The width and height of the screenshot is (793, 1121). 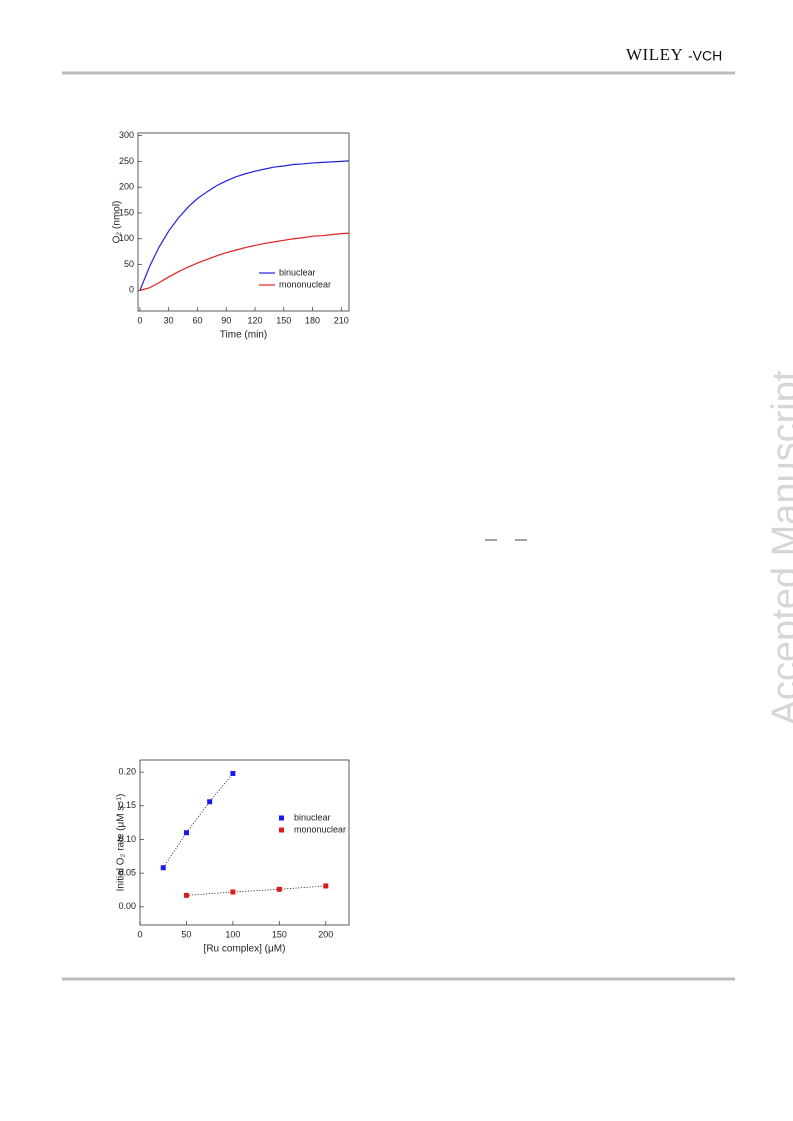 I want to click on x-tick-label: 210, so click(x=341, y=320).